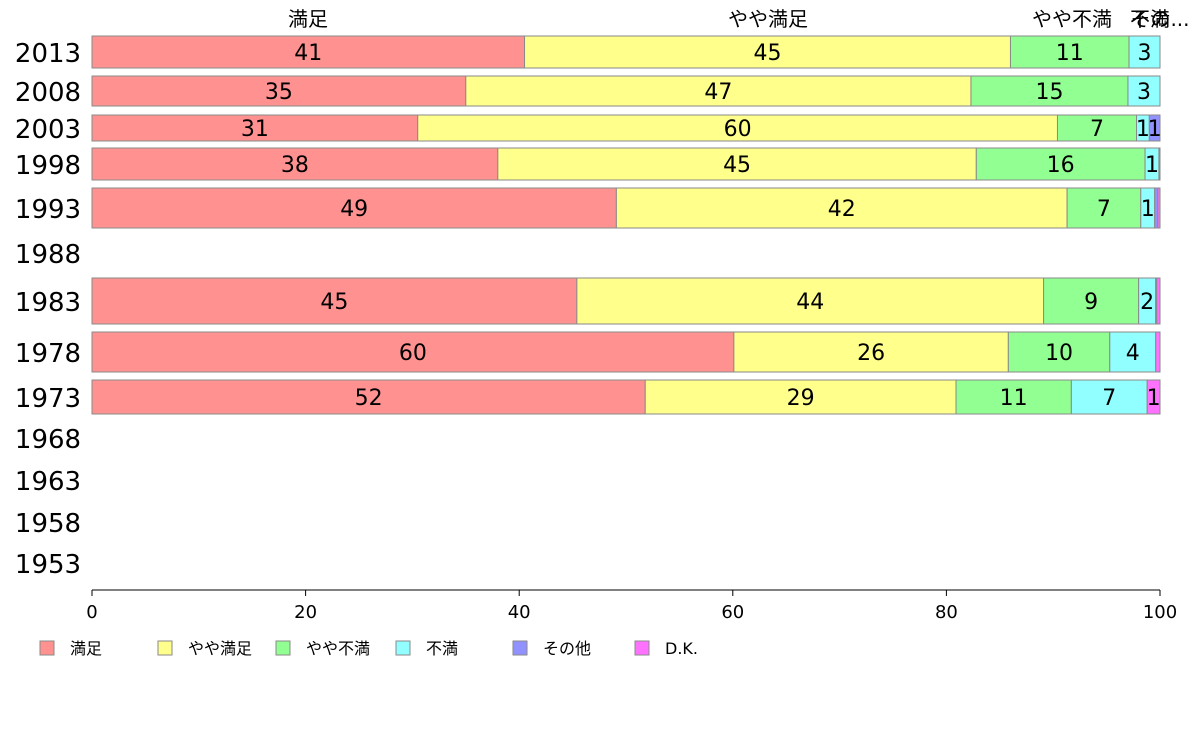  What do you see at coordinates (48, 93) in the screenshot?
I see `year-label-2008: 2008` at bounding box center [48, 93].